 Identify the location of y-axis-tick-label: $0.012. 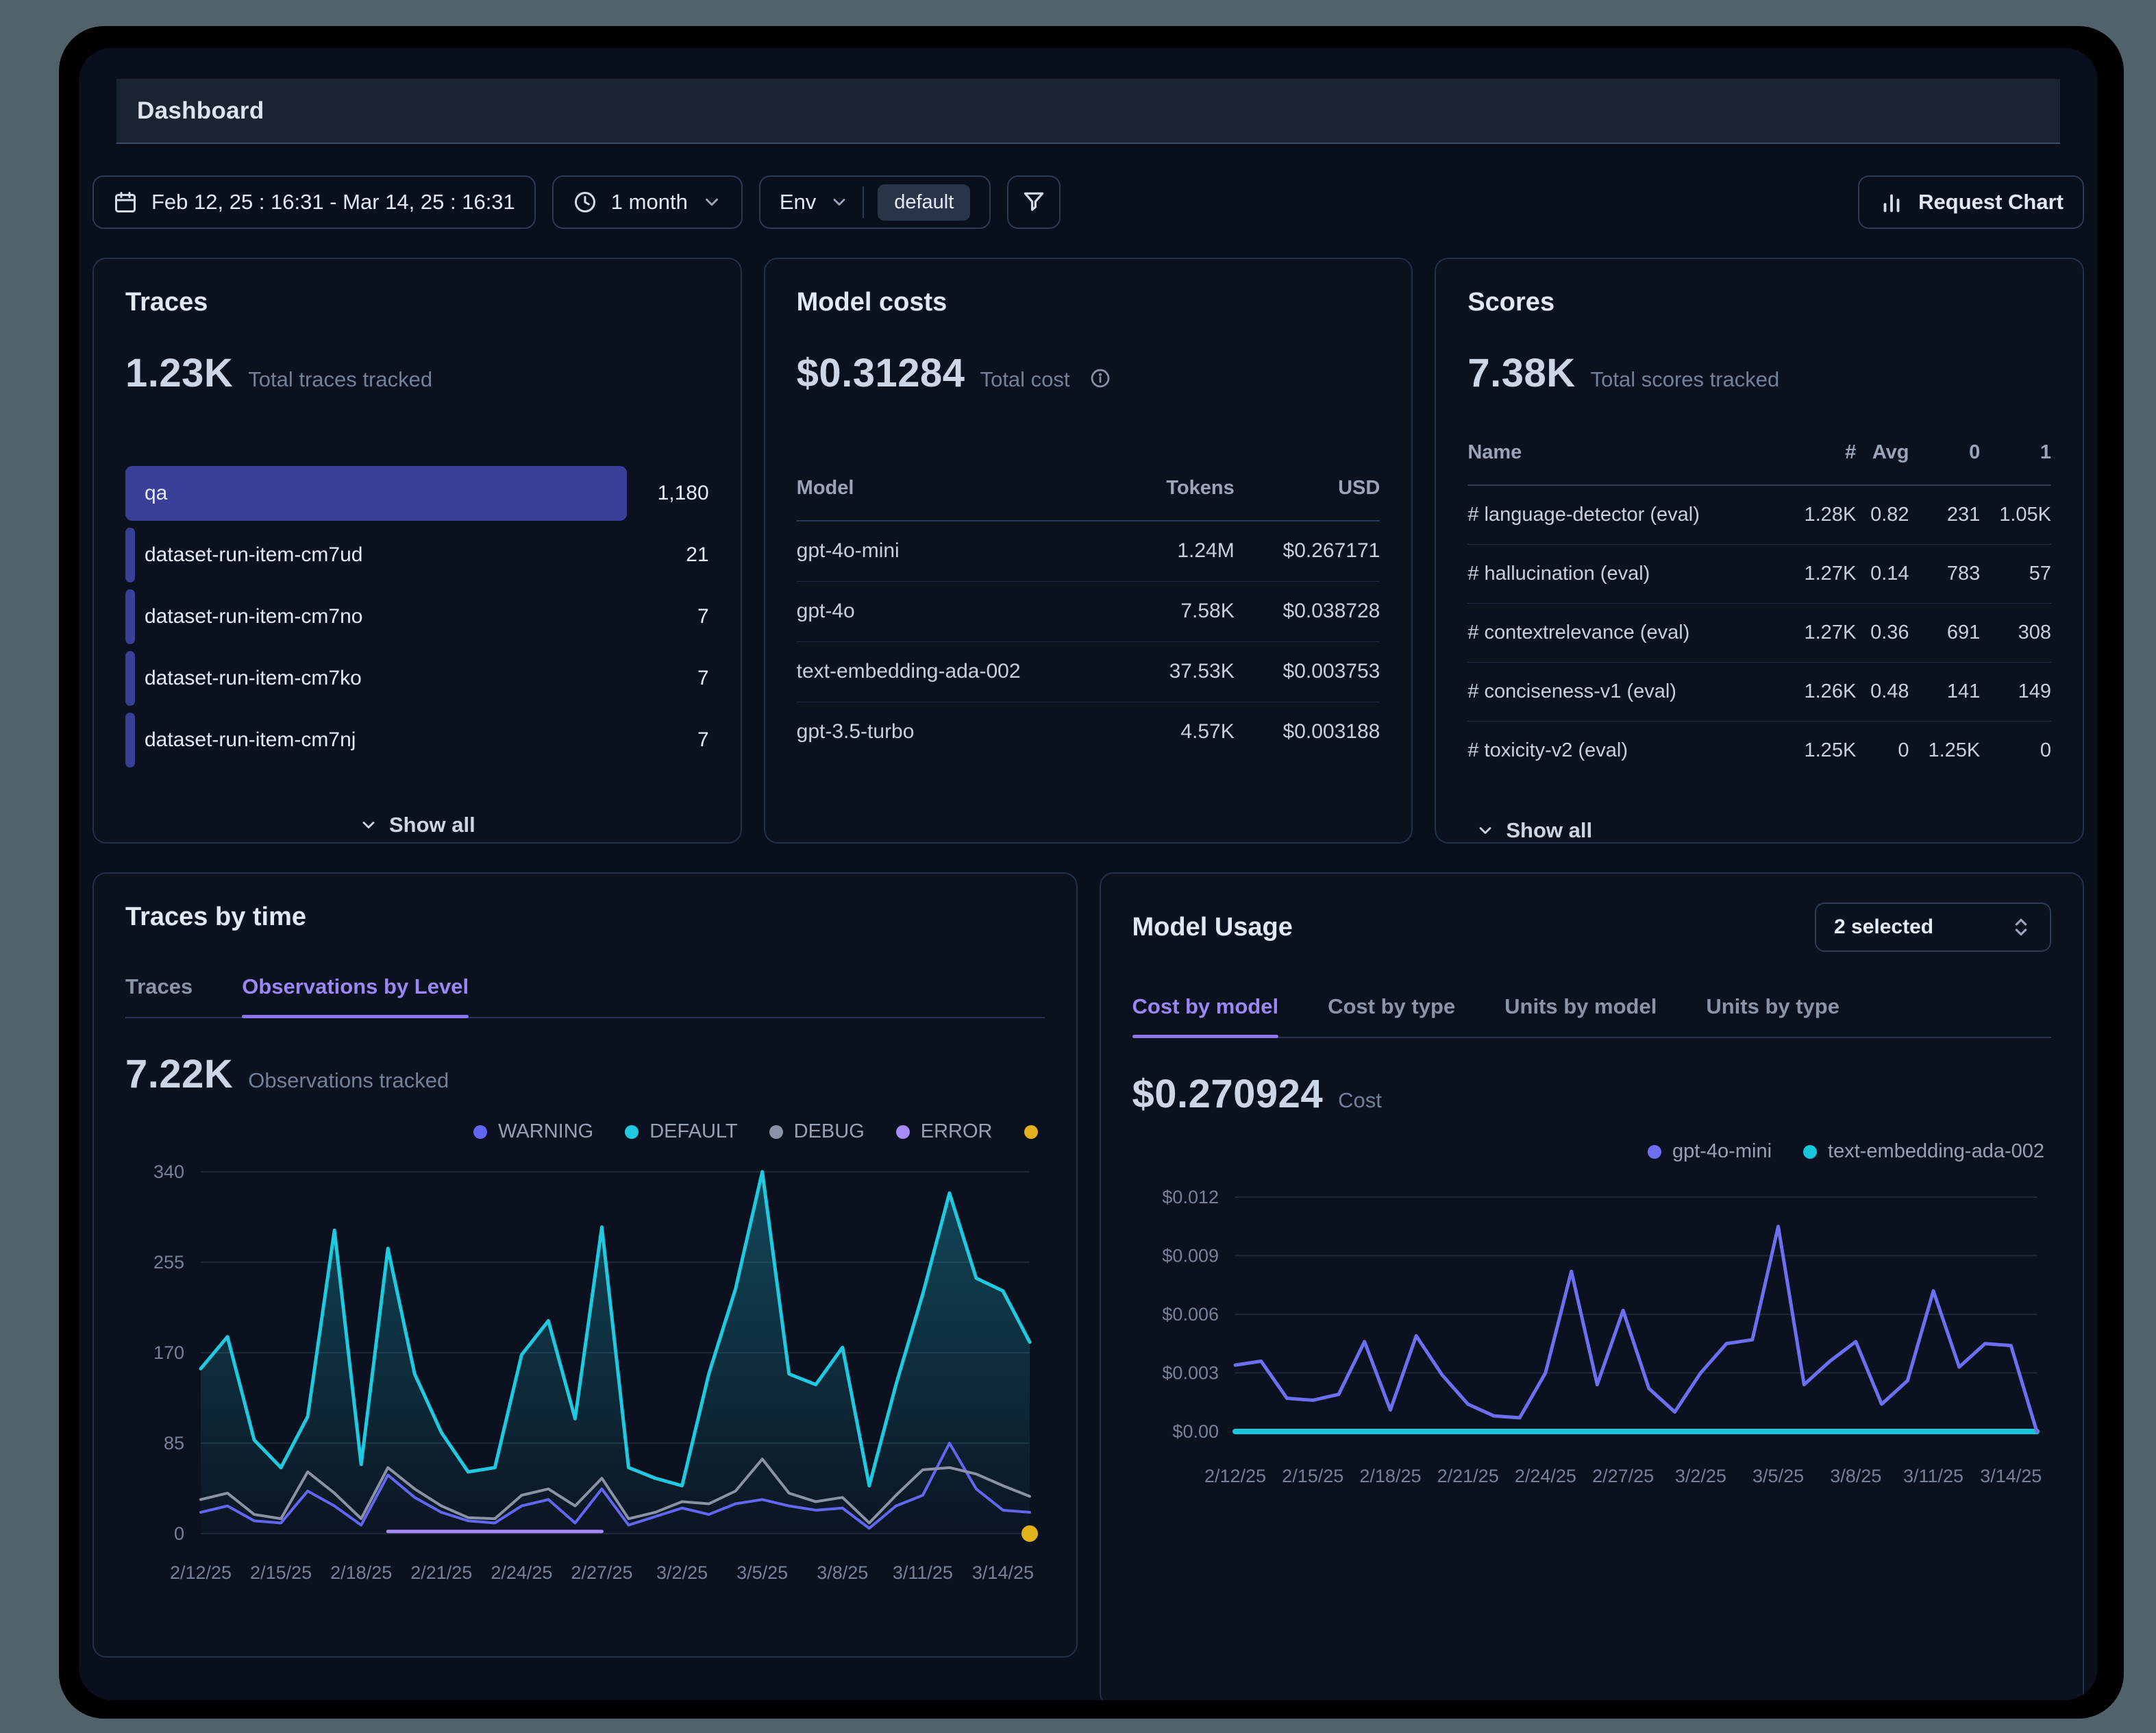
(1190, 1197).